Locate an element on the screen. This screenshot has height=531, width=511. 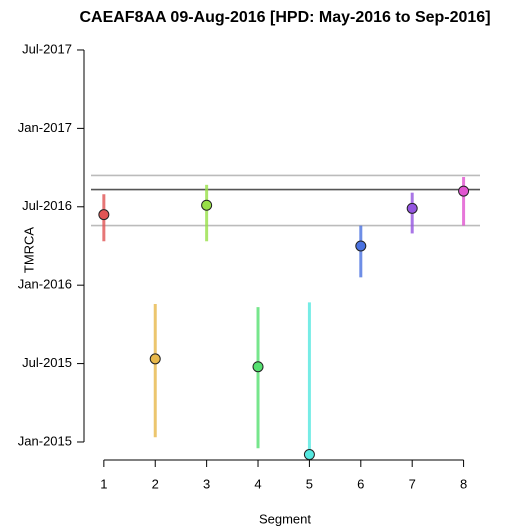
x-axis-label: Segment is located at coordinates (285, 518).